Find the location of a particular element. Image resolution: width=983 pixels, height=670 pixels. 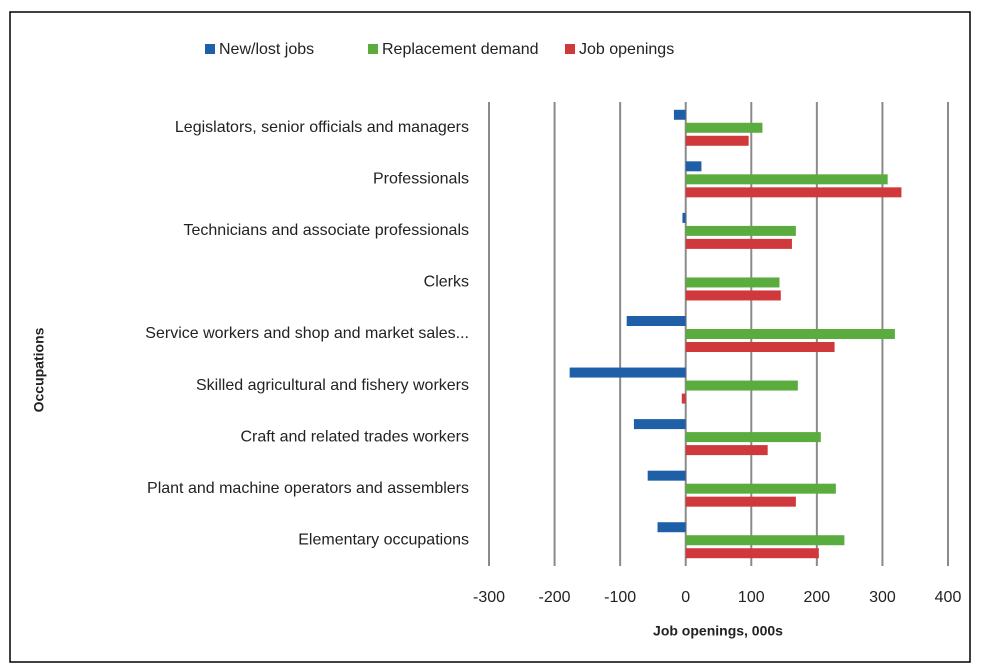

legend-label: Job openings is located at coordinates (626, 49).